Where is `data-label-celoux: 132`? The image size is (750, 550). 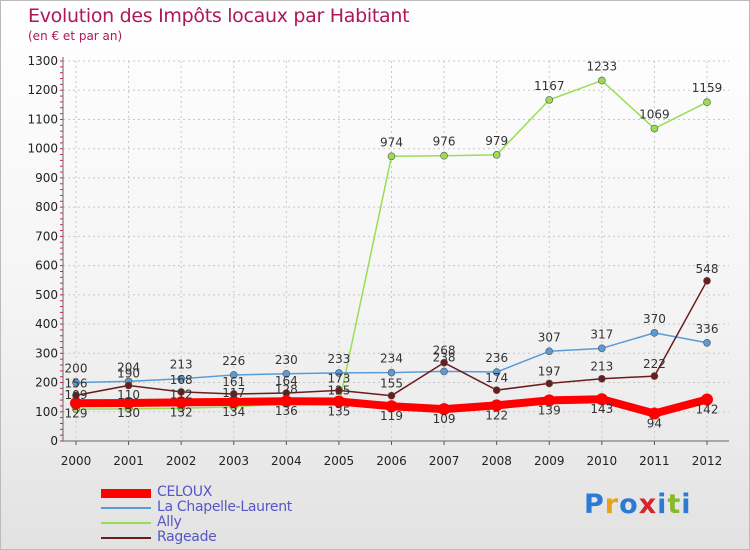
data-label-celoux: 132 is located at coordinates (181, 412).